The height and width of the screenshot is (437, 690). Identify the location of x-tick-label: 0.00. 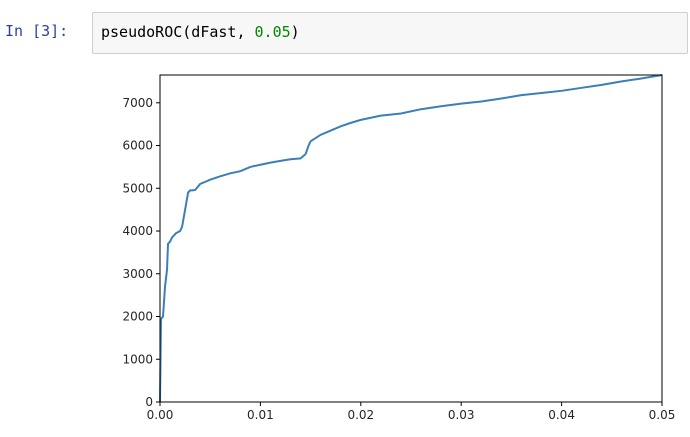
(160, 415).